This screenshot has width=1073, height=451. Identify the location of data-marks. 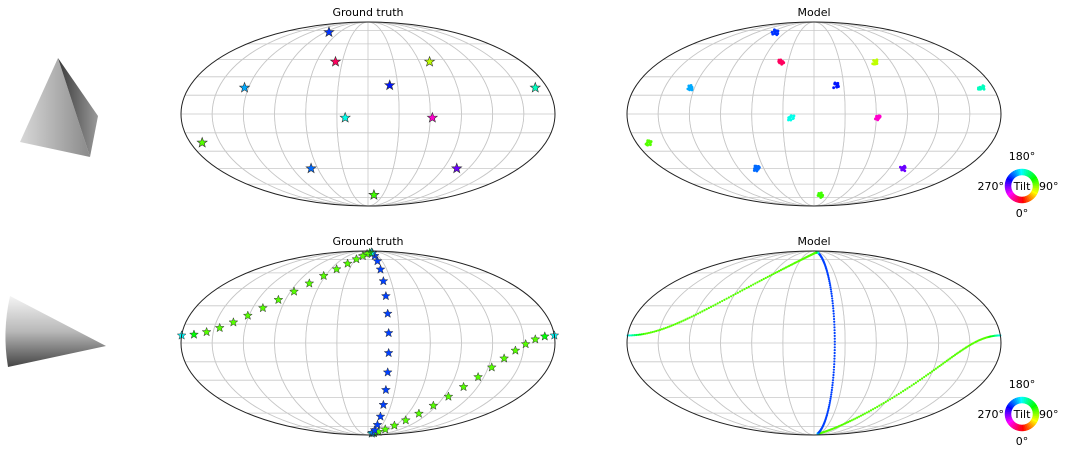
(815, 113).